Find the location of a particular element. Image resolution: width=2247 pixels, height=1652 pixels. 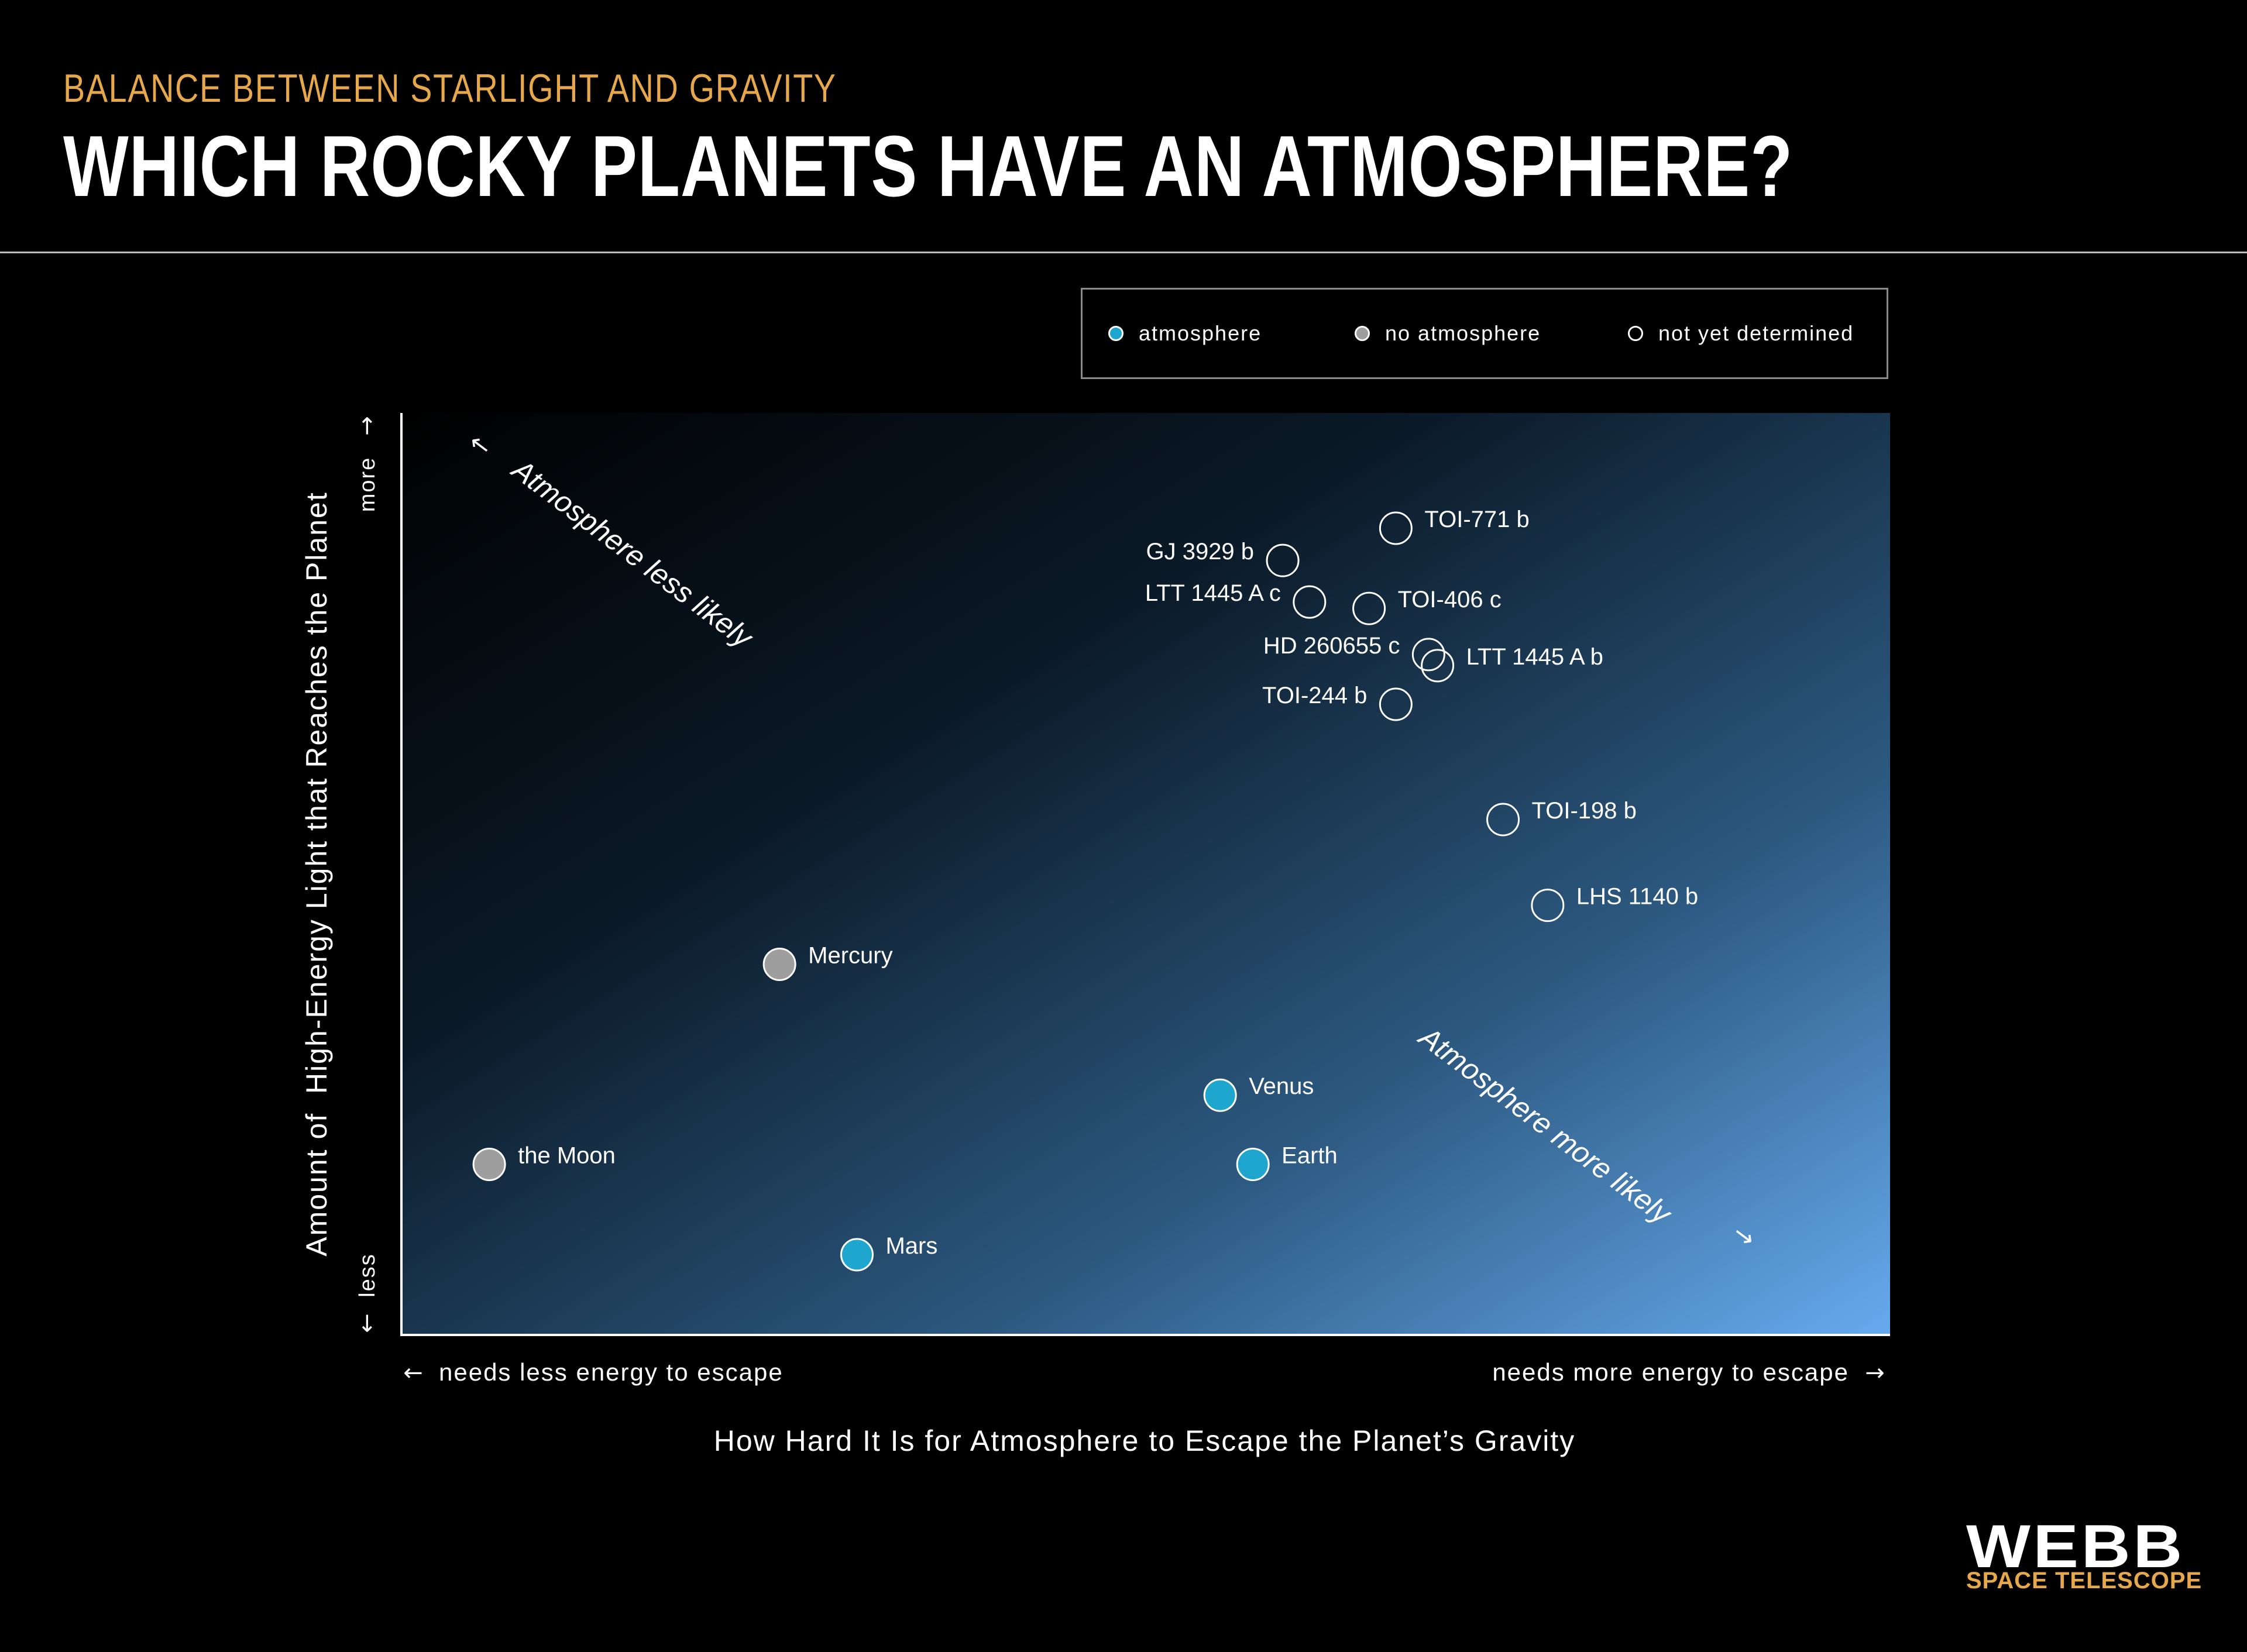

point-venus is located at coordinates (1220, 1095).